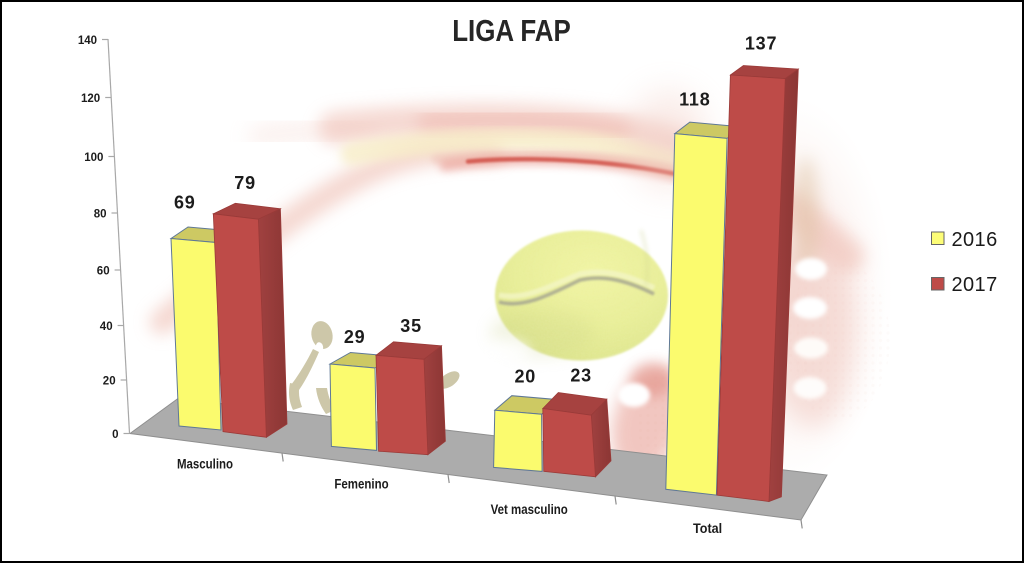 The width and height of the screenshot is (1024, 563). I want to click on svg-text: 23, so click(581, 375).